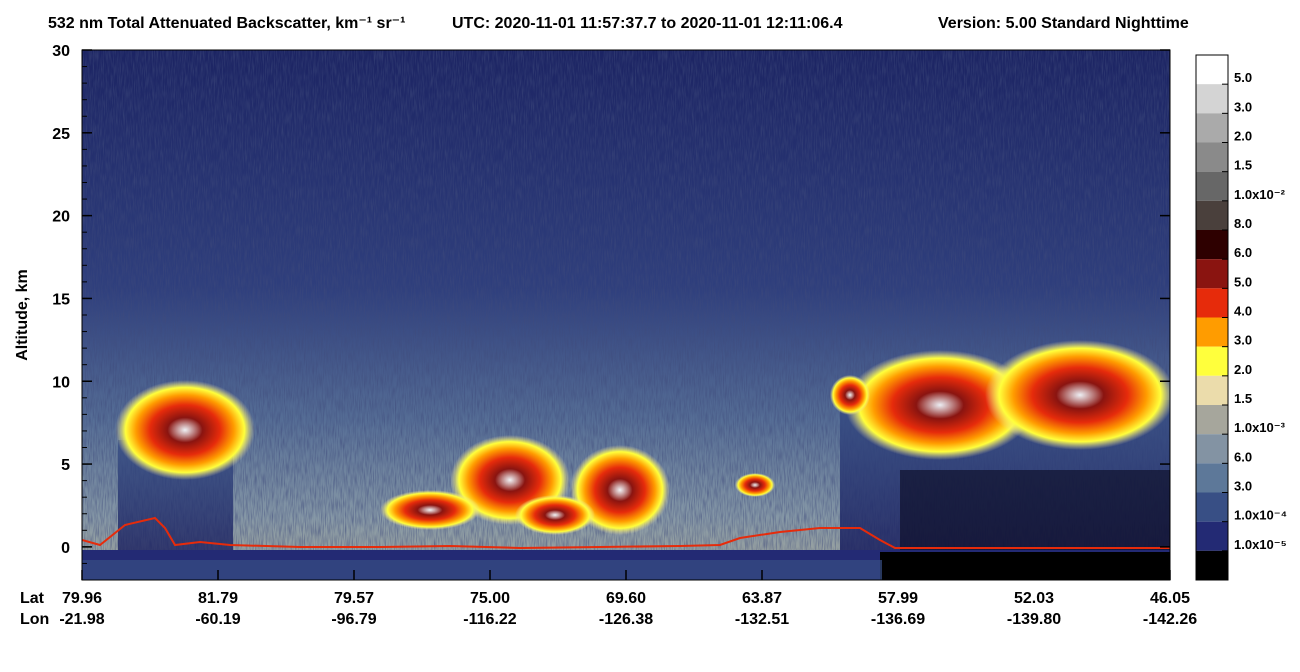  Describe the element at coordinates (1243, 223) in the screenshot. I see `colorbar-label: 8.0` at that location.